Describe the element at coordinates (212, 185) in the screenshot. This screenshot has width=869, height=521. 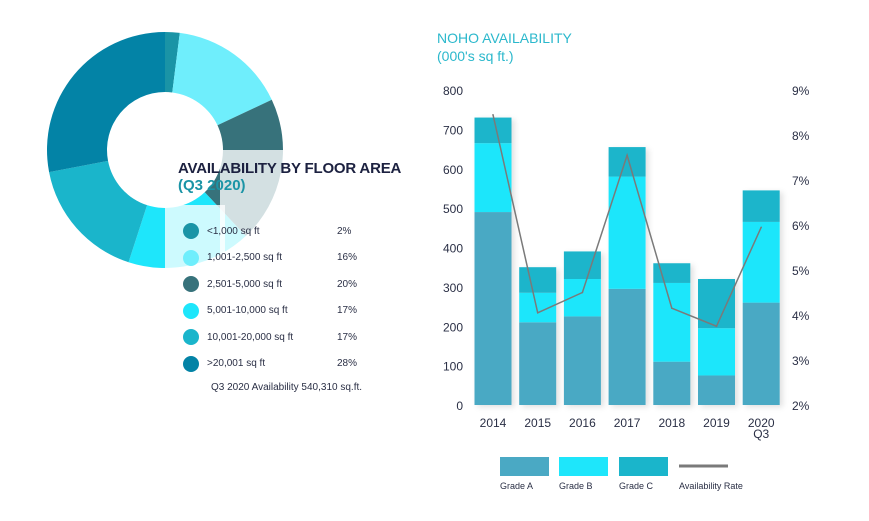
I see `donut-subtitle: (Q3 2020)` at that location.